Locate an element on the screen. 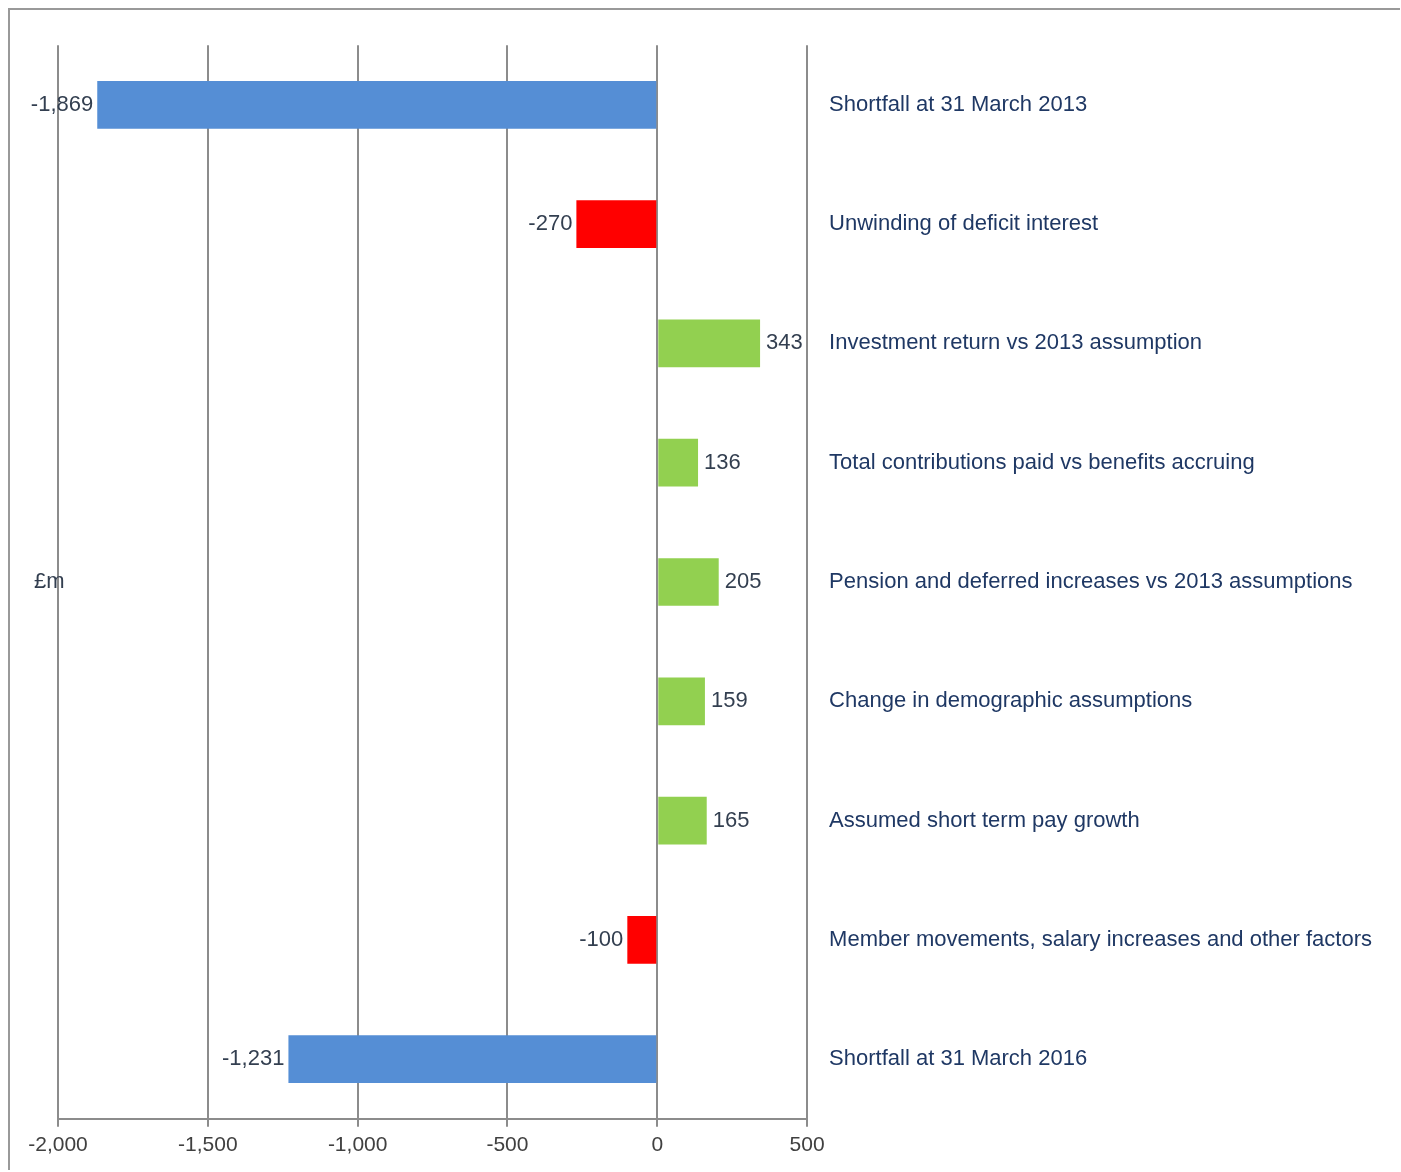 This screenshot has width=1401, height=1172. data-label: -1,231 is located at coordinates (253, 1058).